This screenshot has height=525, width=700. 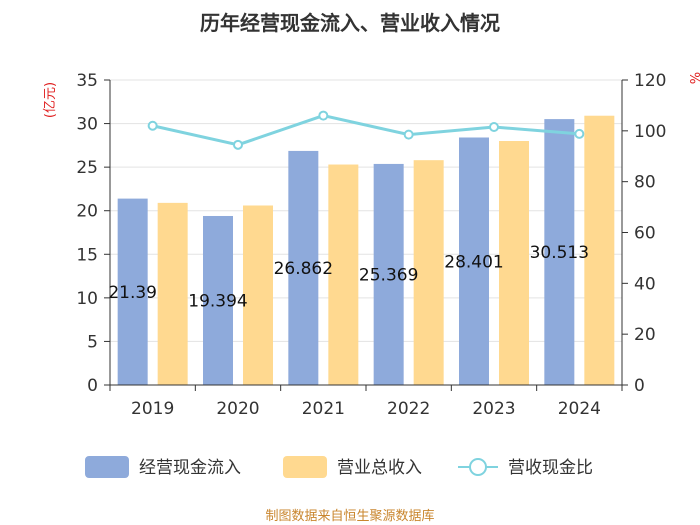 What do you see at coordinates (645, 183) in the screenshot?
I see `right-tick-label: 80` at bounding box center [645, 183].